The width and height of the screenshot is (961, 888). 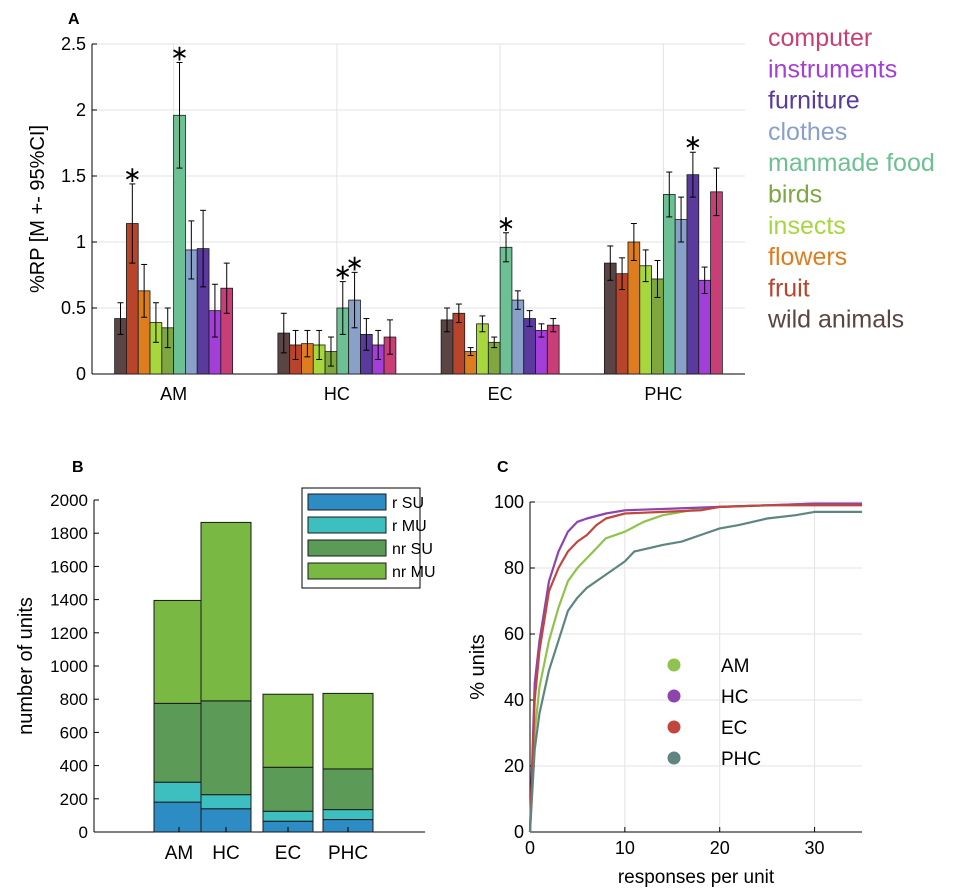 What do you see at coordinates (514, 634) in the screenshot?
I see `y-tick-label: 60` at bounding box center [514, 634].